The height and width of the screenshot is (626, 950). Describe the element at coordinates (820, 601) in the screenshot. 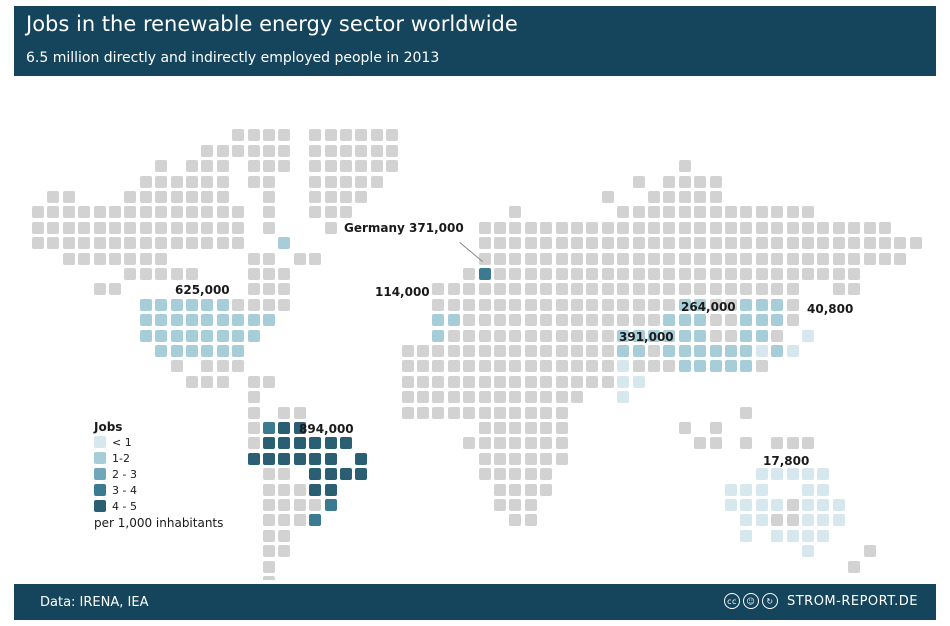

I see `brand: cc ☺ ↻ STROM-REPORT.DE` at that location.